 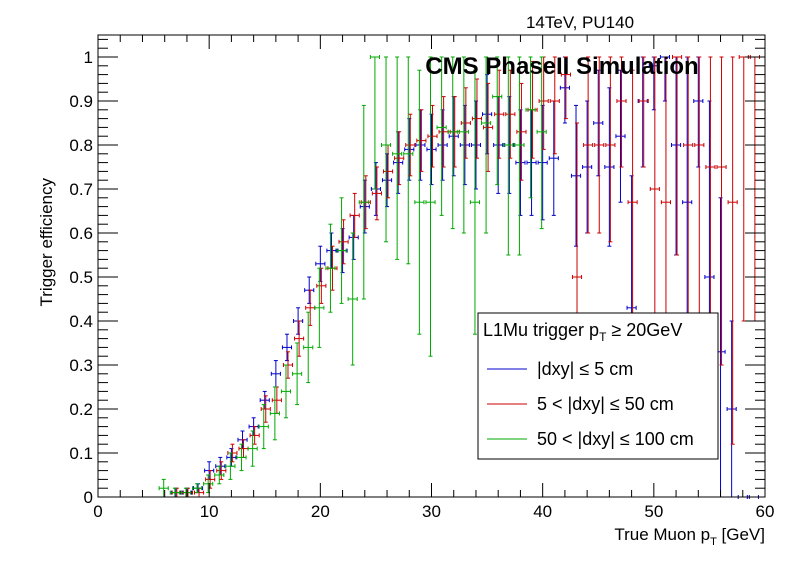 What do you see at coordinates (765, 511) in the screenshot?
I see `x-tick-label: 60` at bounding box center [765, 511].